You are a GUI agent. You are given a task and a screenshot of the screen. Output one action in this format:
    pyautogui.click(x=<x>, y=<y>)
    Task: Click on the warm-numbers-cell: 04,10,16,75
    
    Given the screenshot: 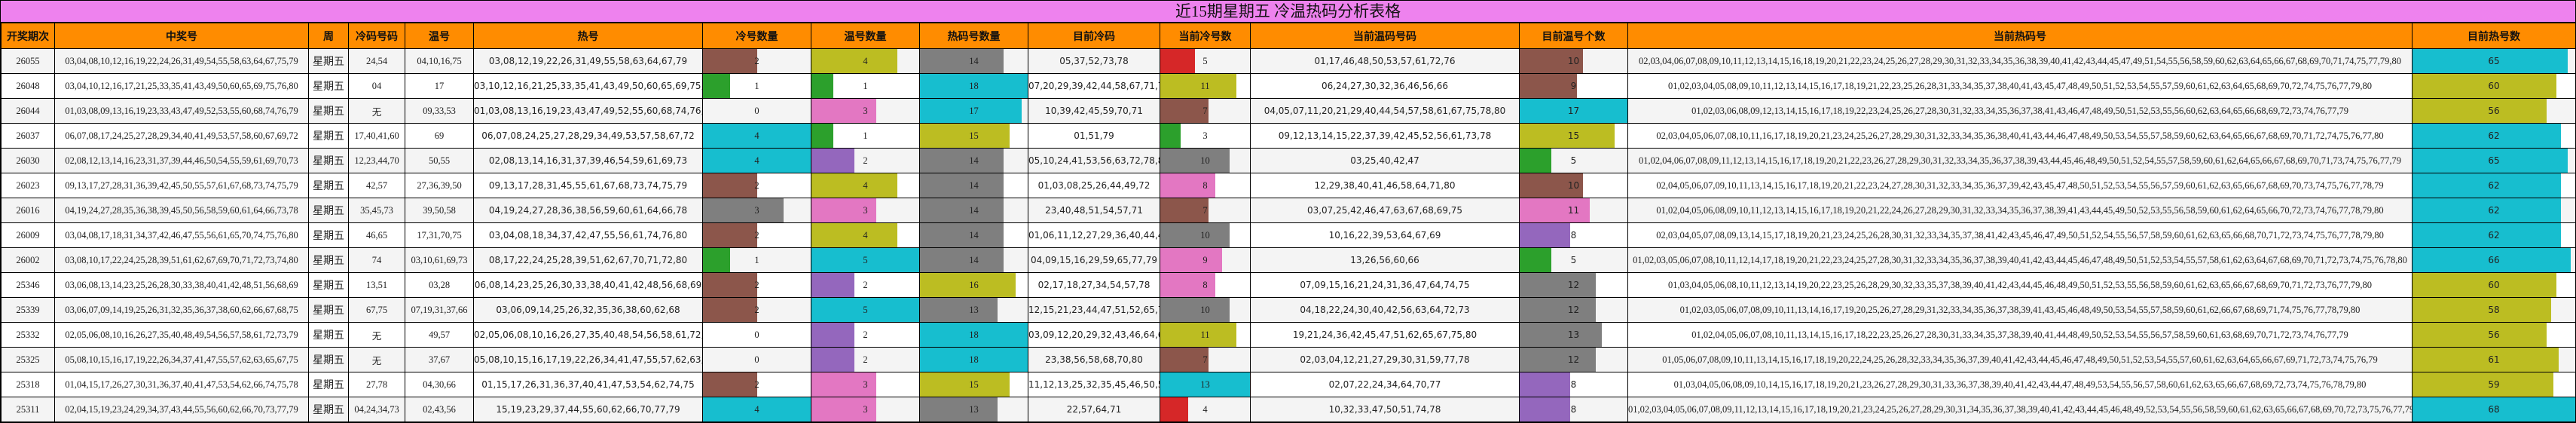 What is the action you would take?
    pyautogui.click(x=439, y=61)
    